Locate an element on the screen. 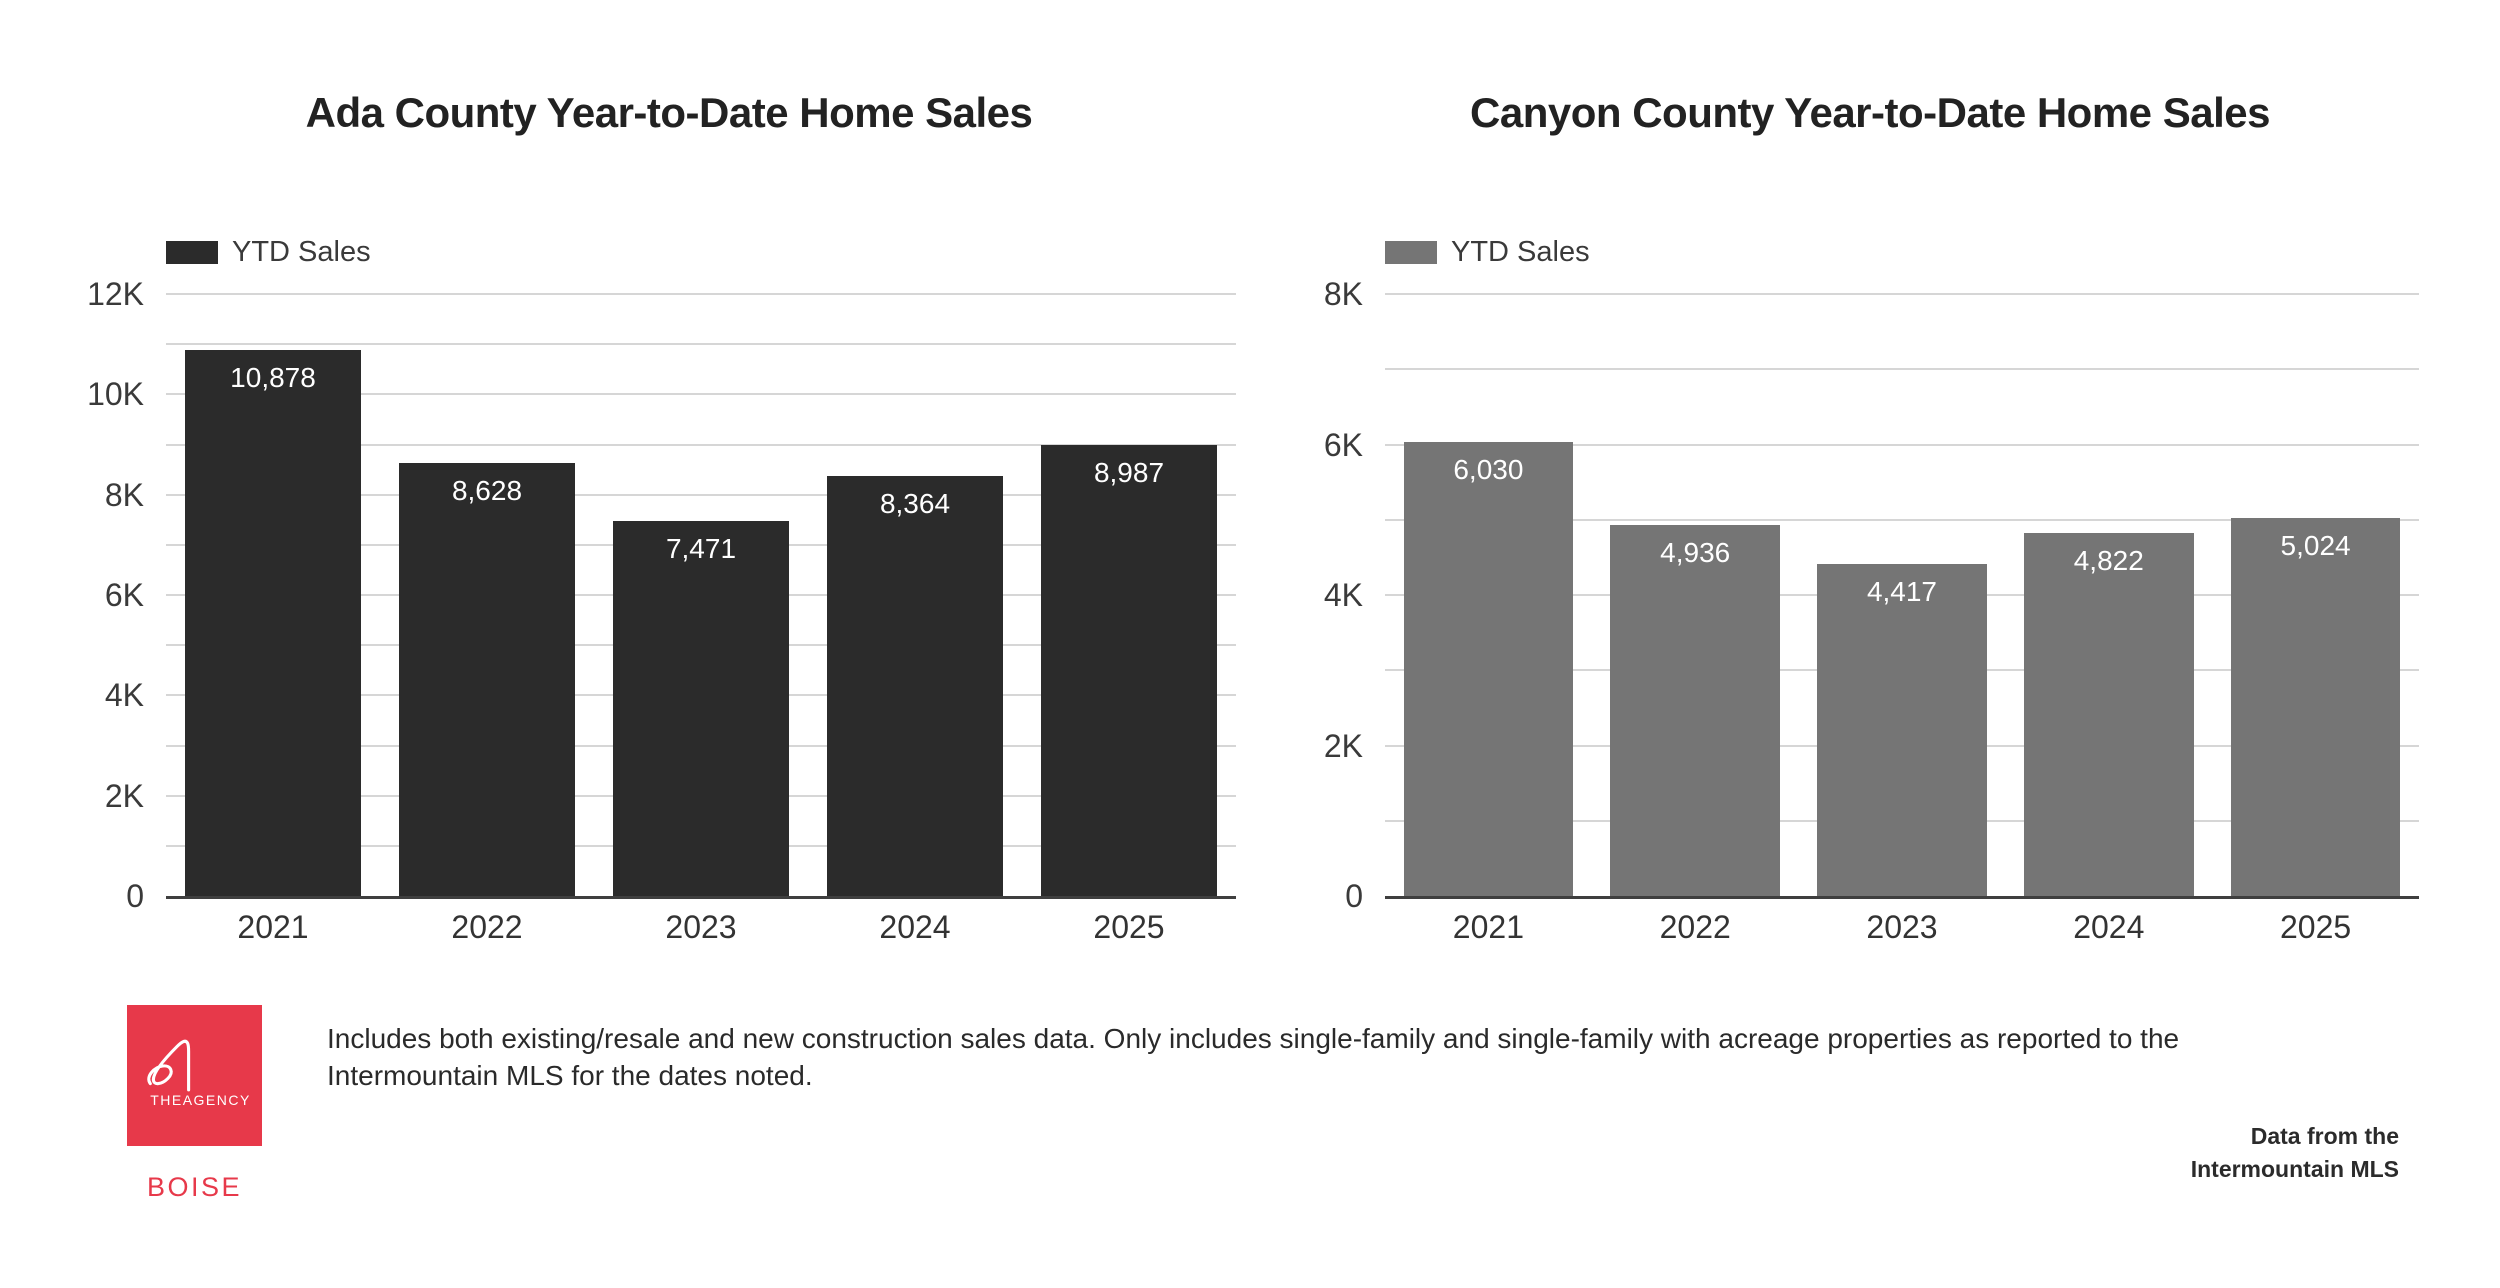  source-line-1: Data from the is located at coordinates (2324, 1136).